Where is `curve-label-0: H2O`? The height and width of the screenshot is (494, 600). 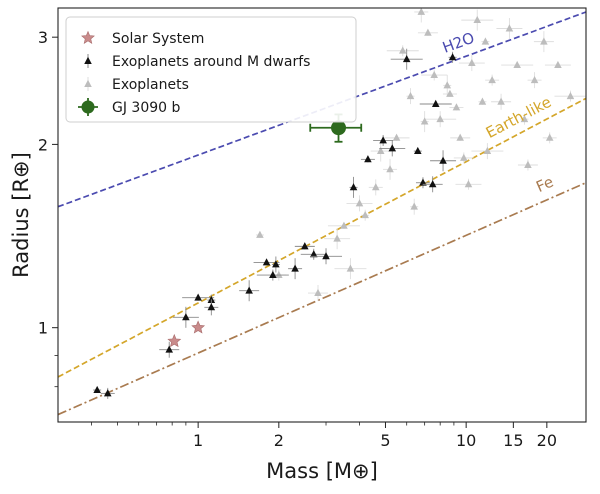
curve-label-0: H2O is located at coordinates (458, 43).